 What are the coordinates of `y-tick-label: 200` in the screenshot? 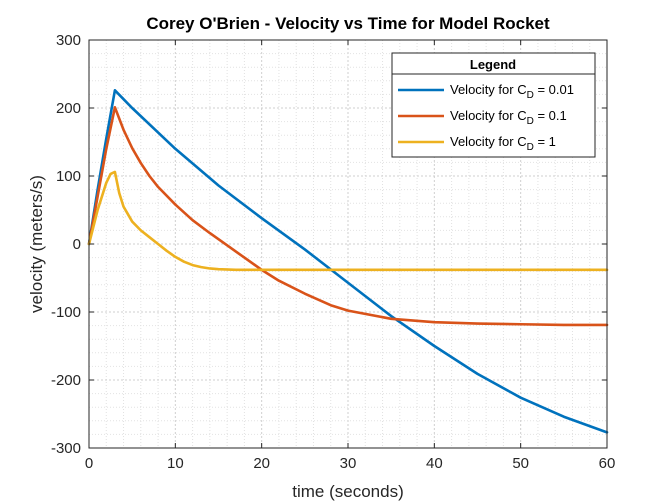 It's located at (68, 108).